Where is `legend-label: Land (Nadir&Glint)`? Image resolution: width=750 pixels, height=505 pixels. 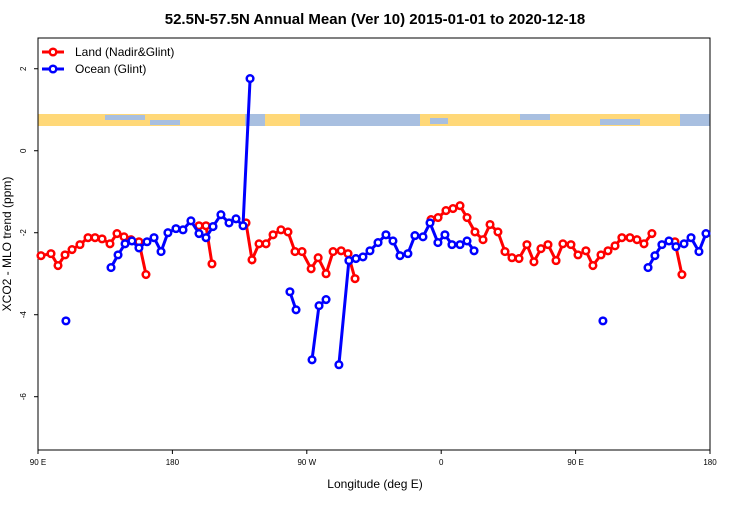
legend-label: Land (Nadir&Glint) is located at coordinates (124, 52).